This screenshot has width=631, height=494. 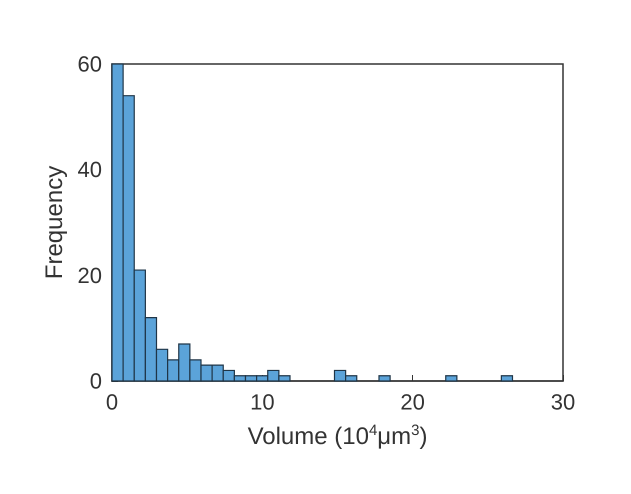 What do you see at coordinates (112, 402) in the screenshot?
I see `x-tick-label: 0` at bounding box center [112, 402].